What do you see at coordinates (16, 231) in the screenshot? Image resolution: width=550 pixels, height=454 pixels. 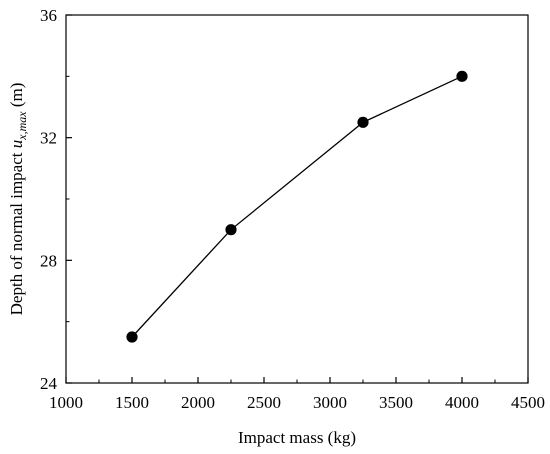 I see `y-axis-title-prefix: Depth of normal impact` at bounding box center [16, 231].